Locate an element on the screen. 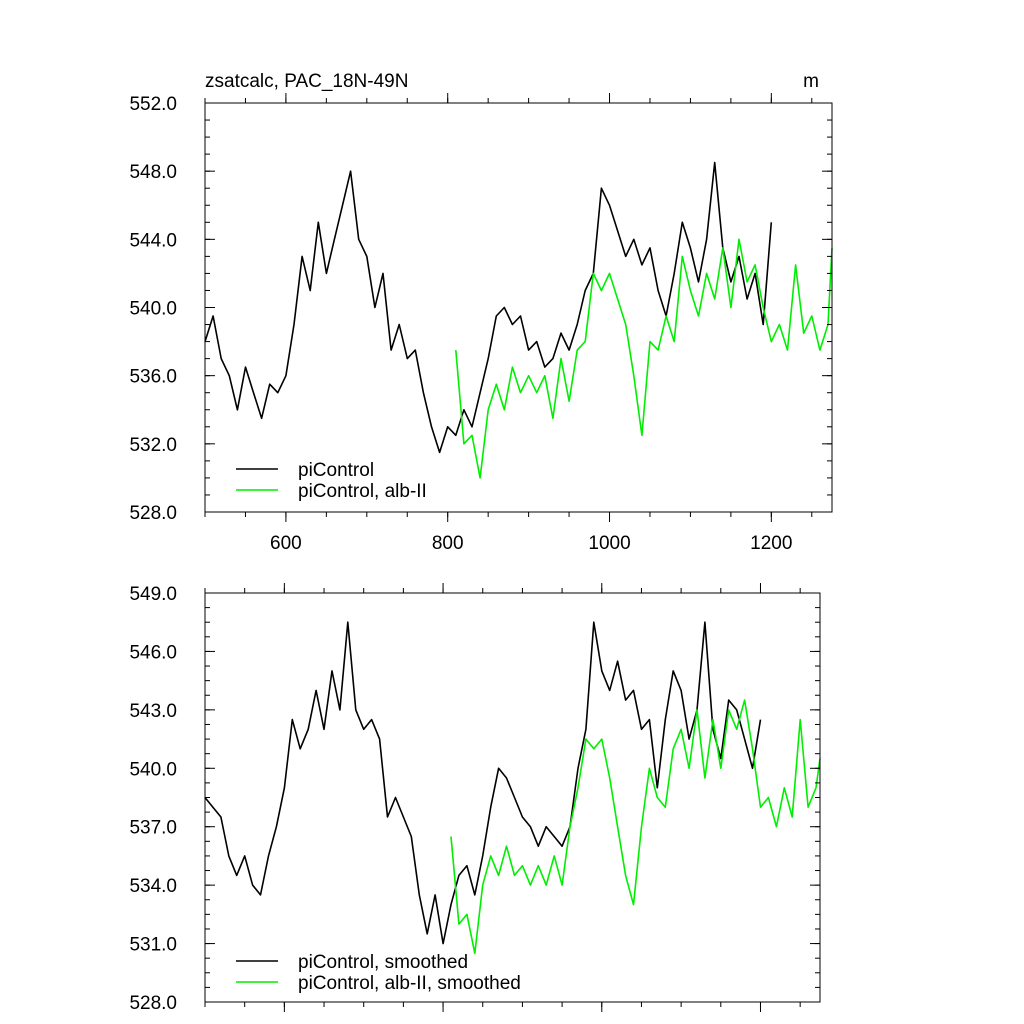  y-tick-label: 537.0 is located at coordinates (153, 828).